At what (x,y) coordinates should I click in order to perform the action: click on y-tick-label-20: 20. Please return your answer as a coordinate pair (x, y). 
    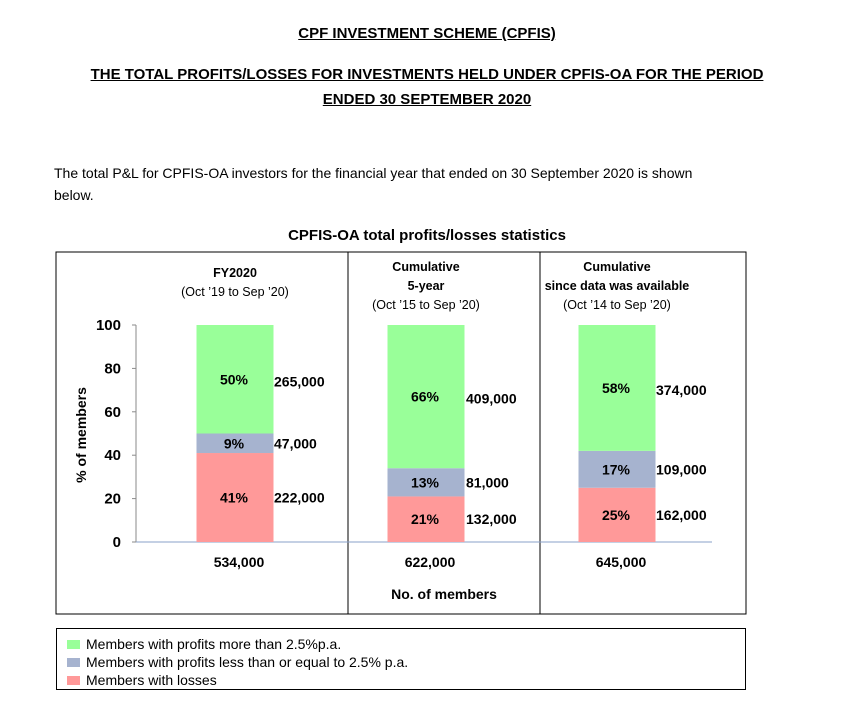
    Looking at the image, I should click on (112, 499).